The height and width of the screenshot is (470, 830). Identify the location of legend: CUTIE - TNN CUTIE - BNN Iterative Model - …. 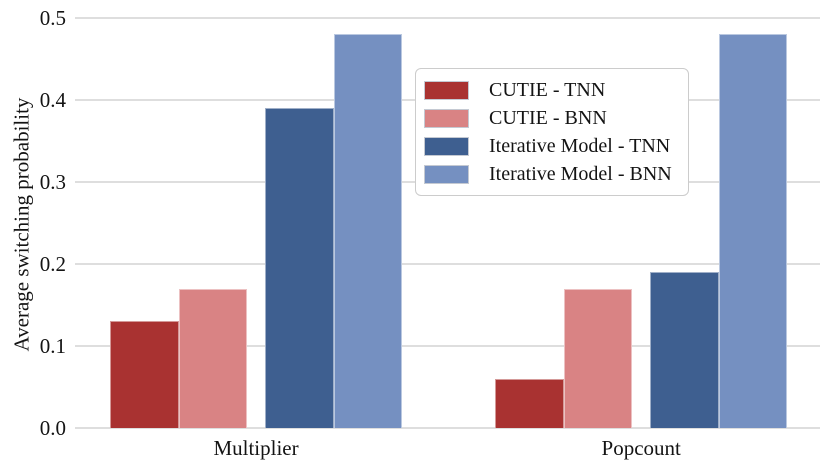
(552, 132).